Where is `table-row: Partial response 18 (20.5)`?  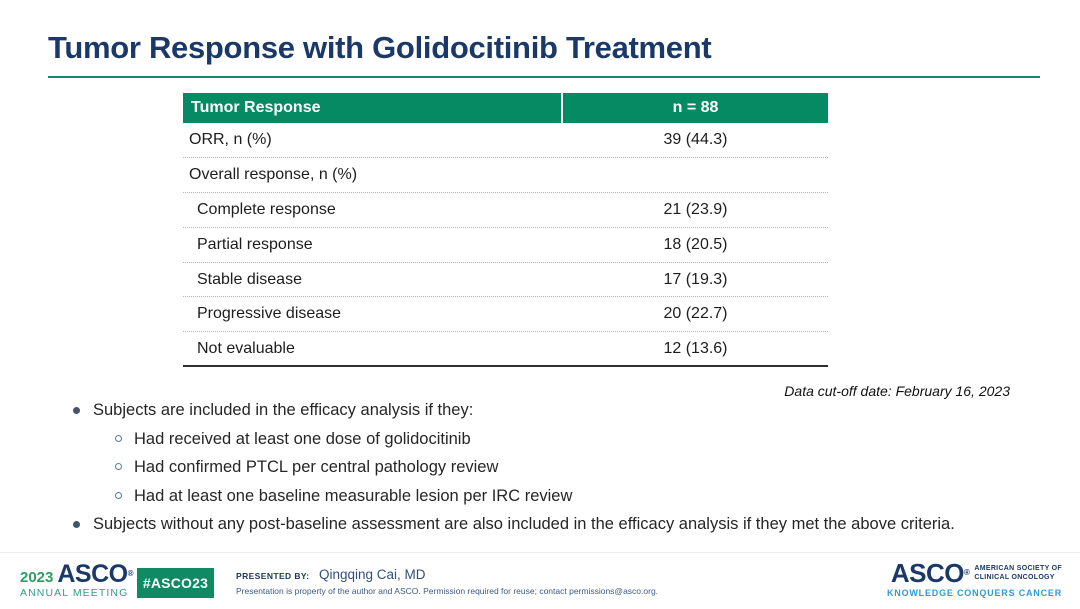
table-row: Partial response 18 (20.5) is located at coordinates (505, 245).